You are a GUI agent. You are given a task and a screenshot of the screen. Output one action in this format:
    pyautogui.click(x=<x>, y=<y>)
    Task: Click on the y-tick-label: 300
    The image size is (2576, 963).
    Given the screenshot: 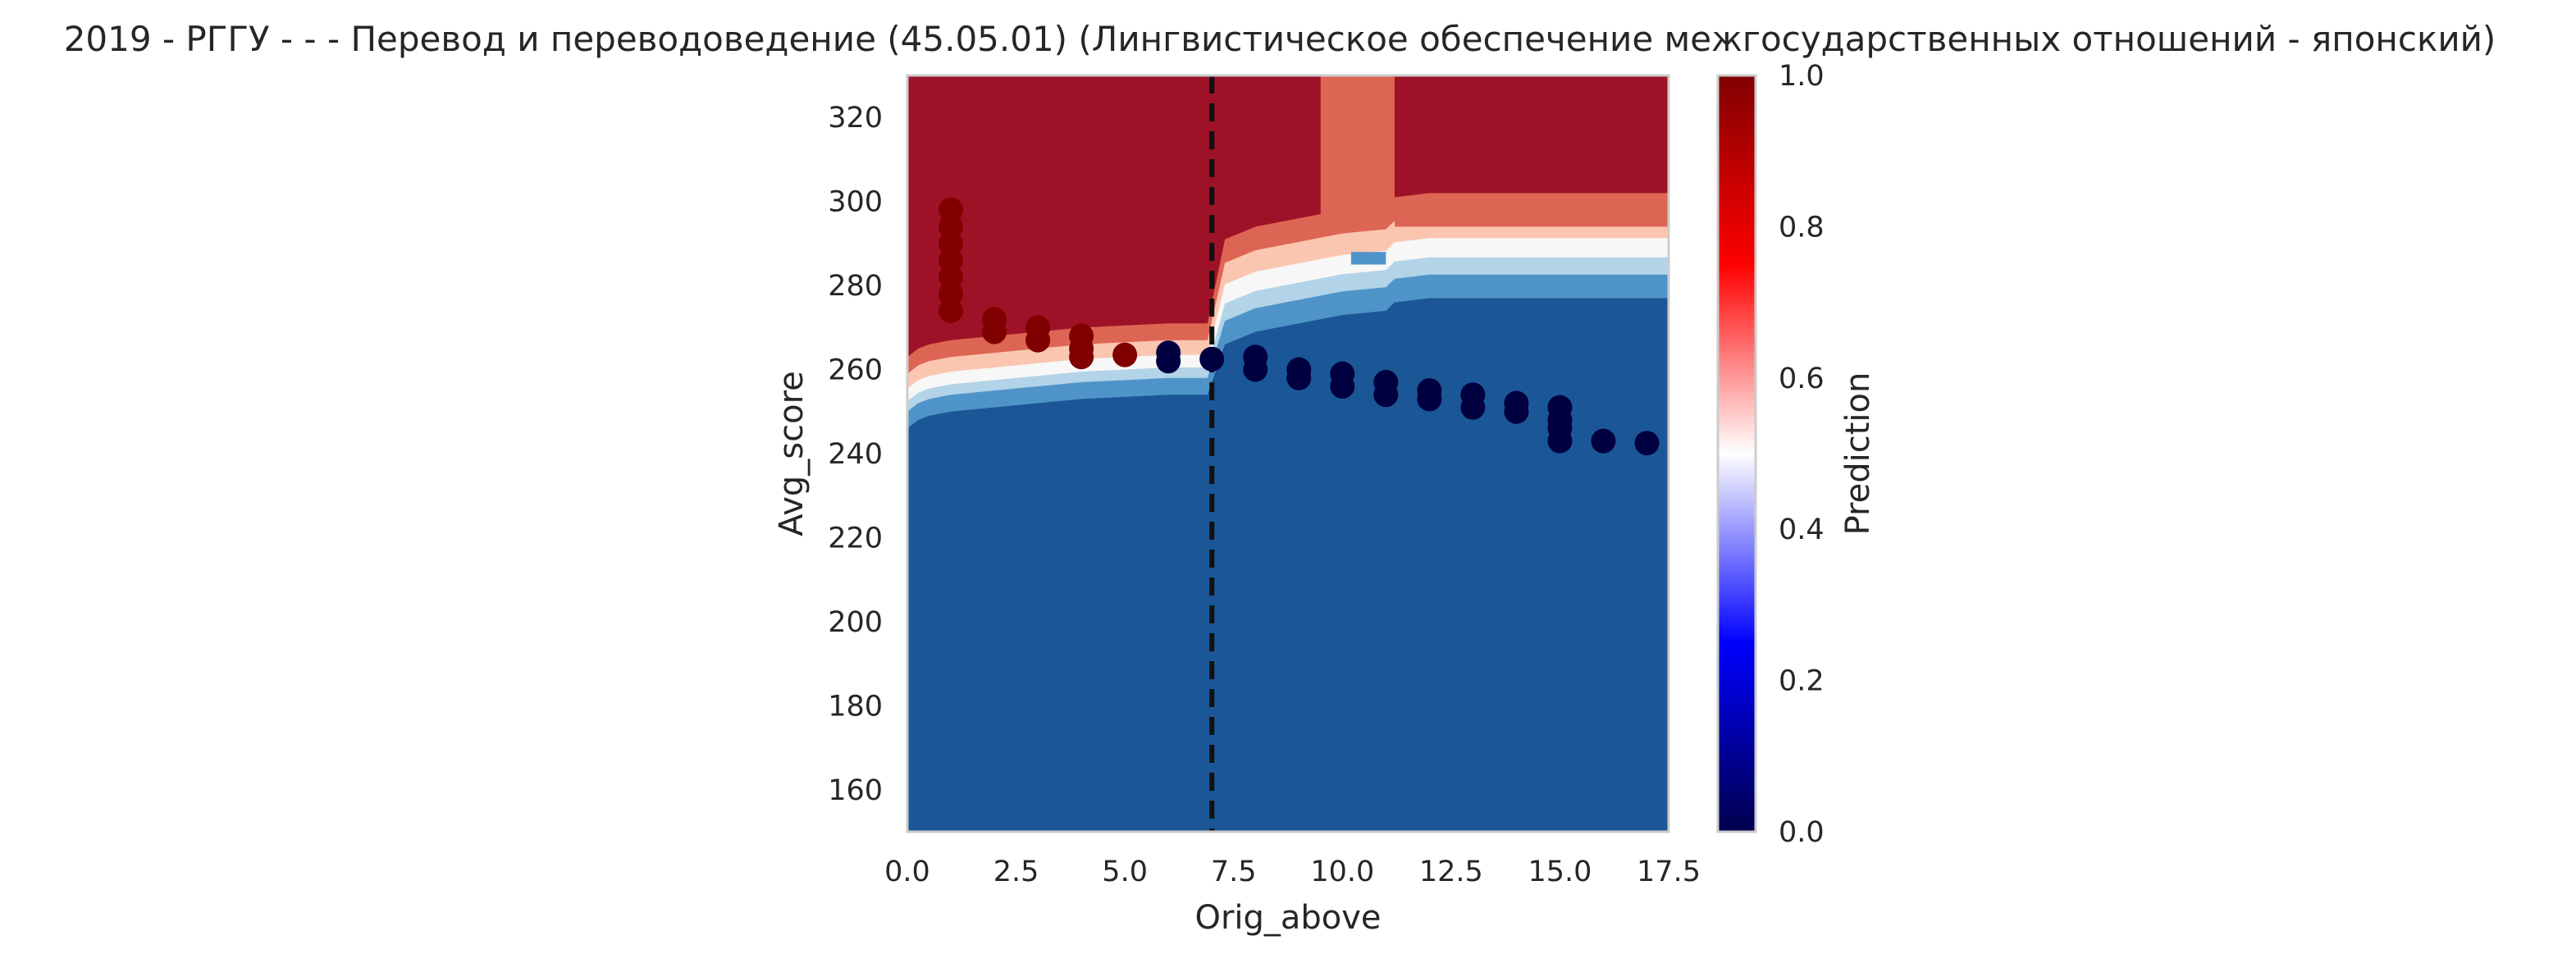 What is the action you would take?
    pyautogui.click(x=855, y=202)
    